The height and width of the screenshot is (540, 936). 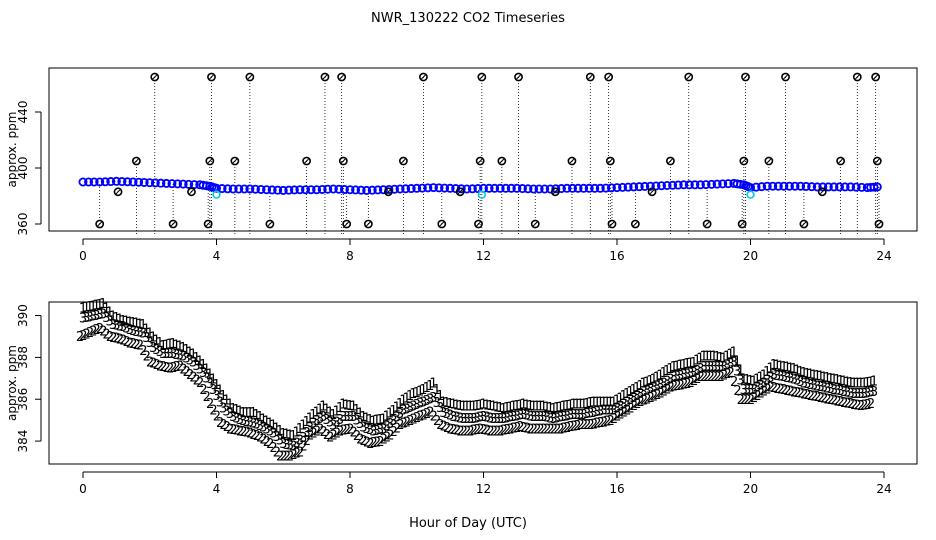 I want to click on bottom-y-tick-label: 388, so click(x=23, y=357).